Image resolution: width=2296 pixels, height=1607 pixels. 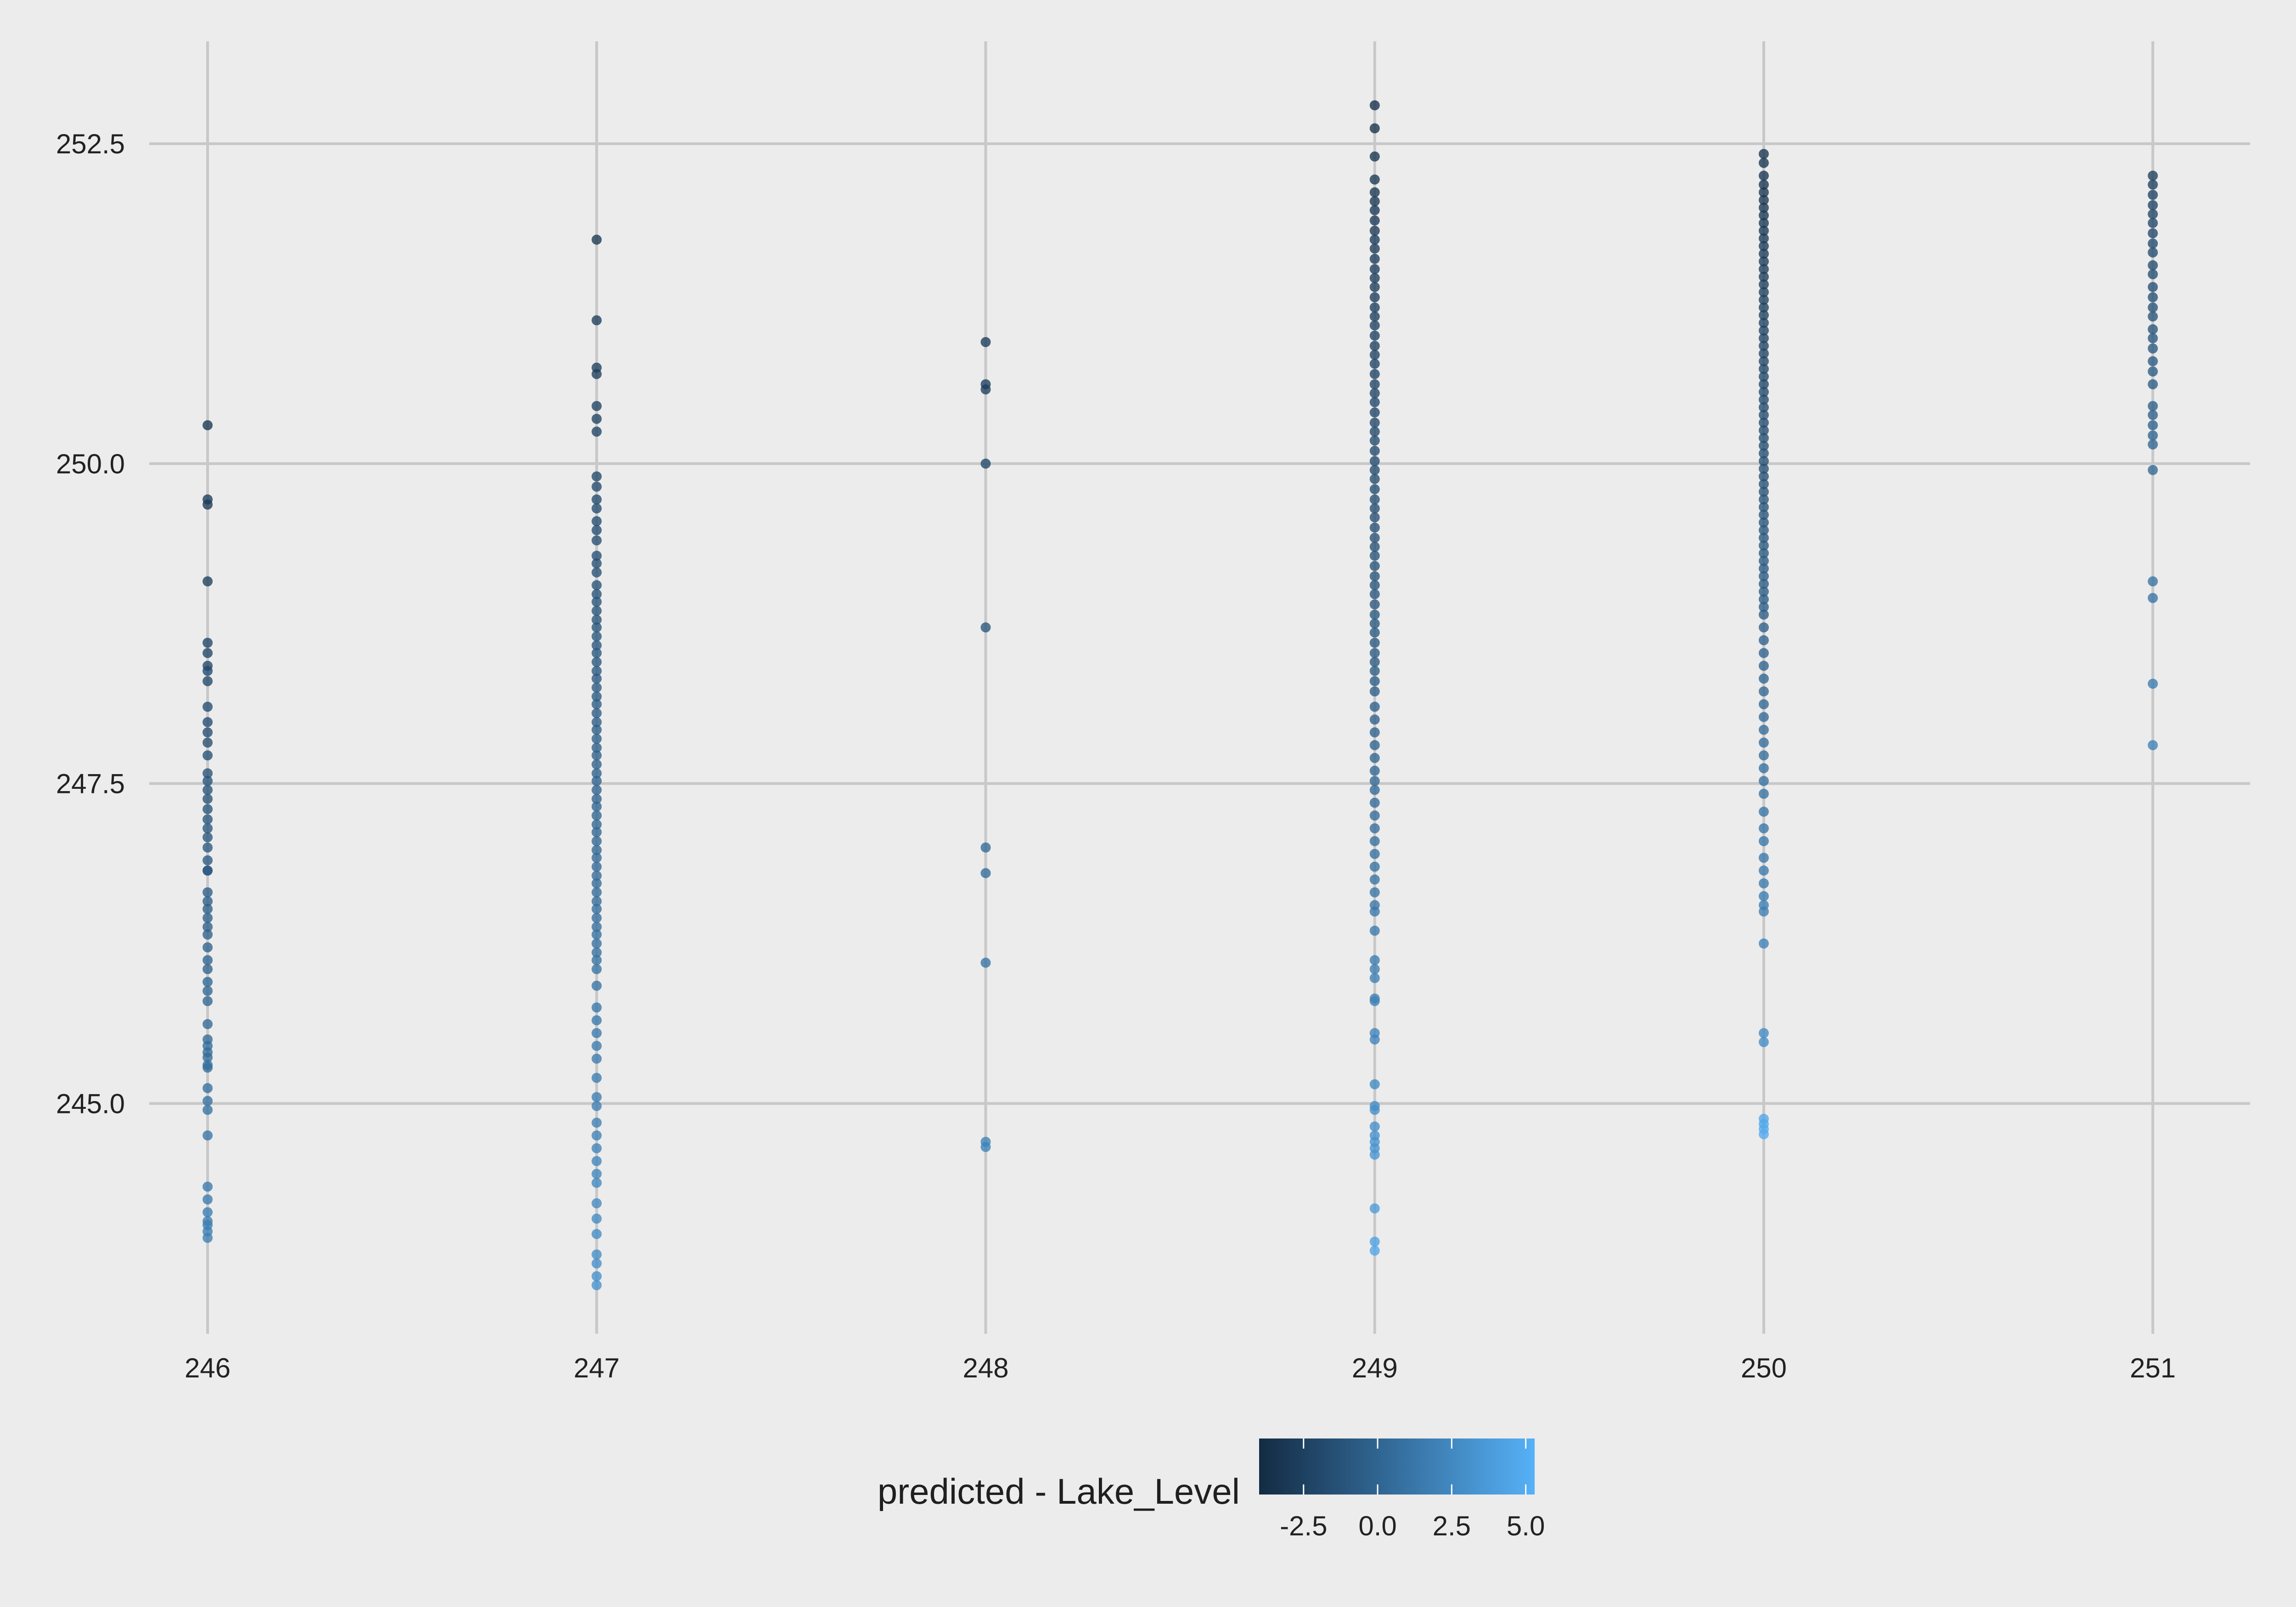 What do you see at coordinates (90, 624) in the screenshot?
I see `y-axis-tick-labels: 245.0 247.5 250.0 252.5` at bounding box center [90, 624].